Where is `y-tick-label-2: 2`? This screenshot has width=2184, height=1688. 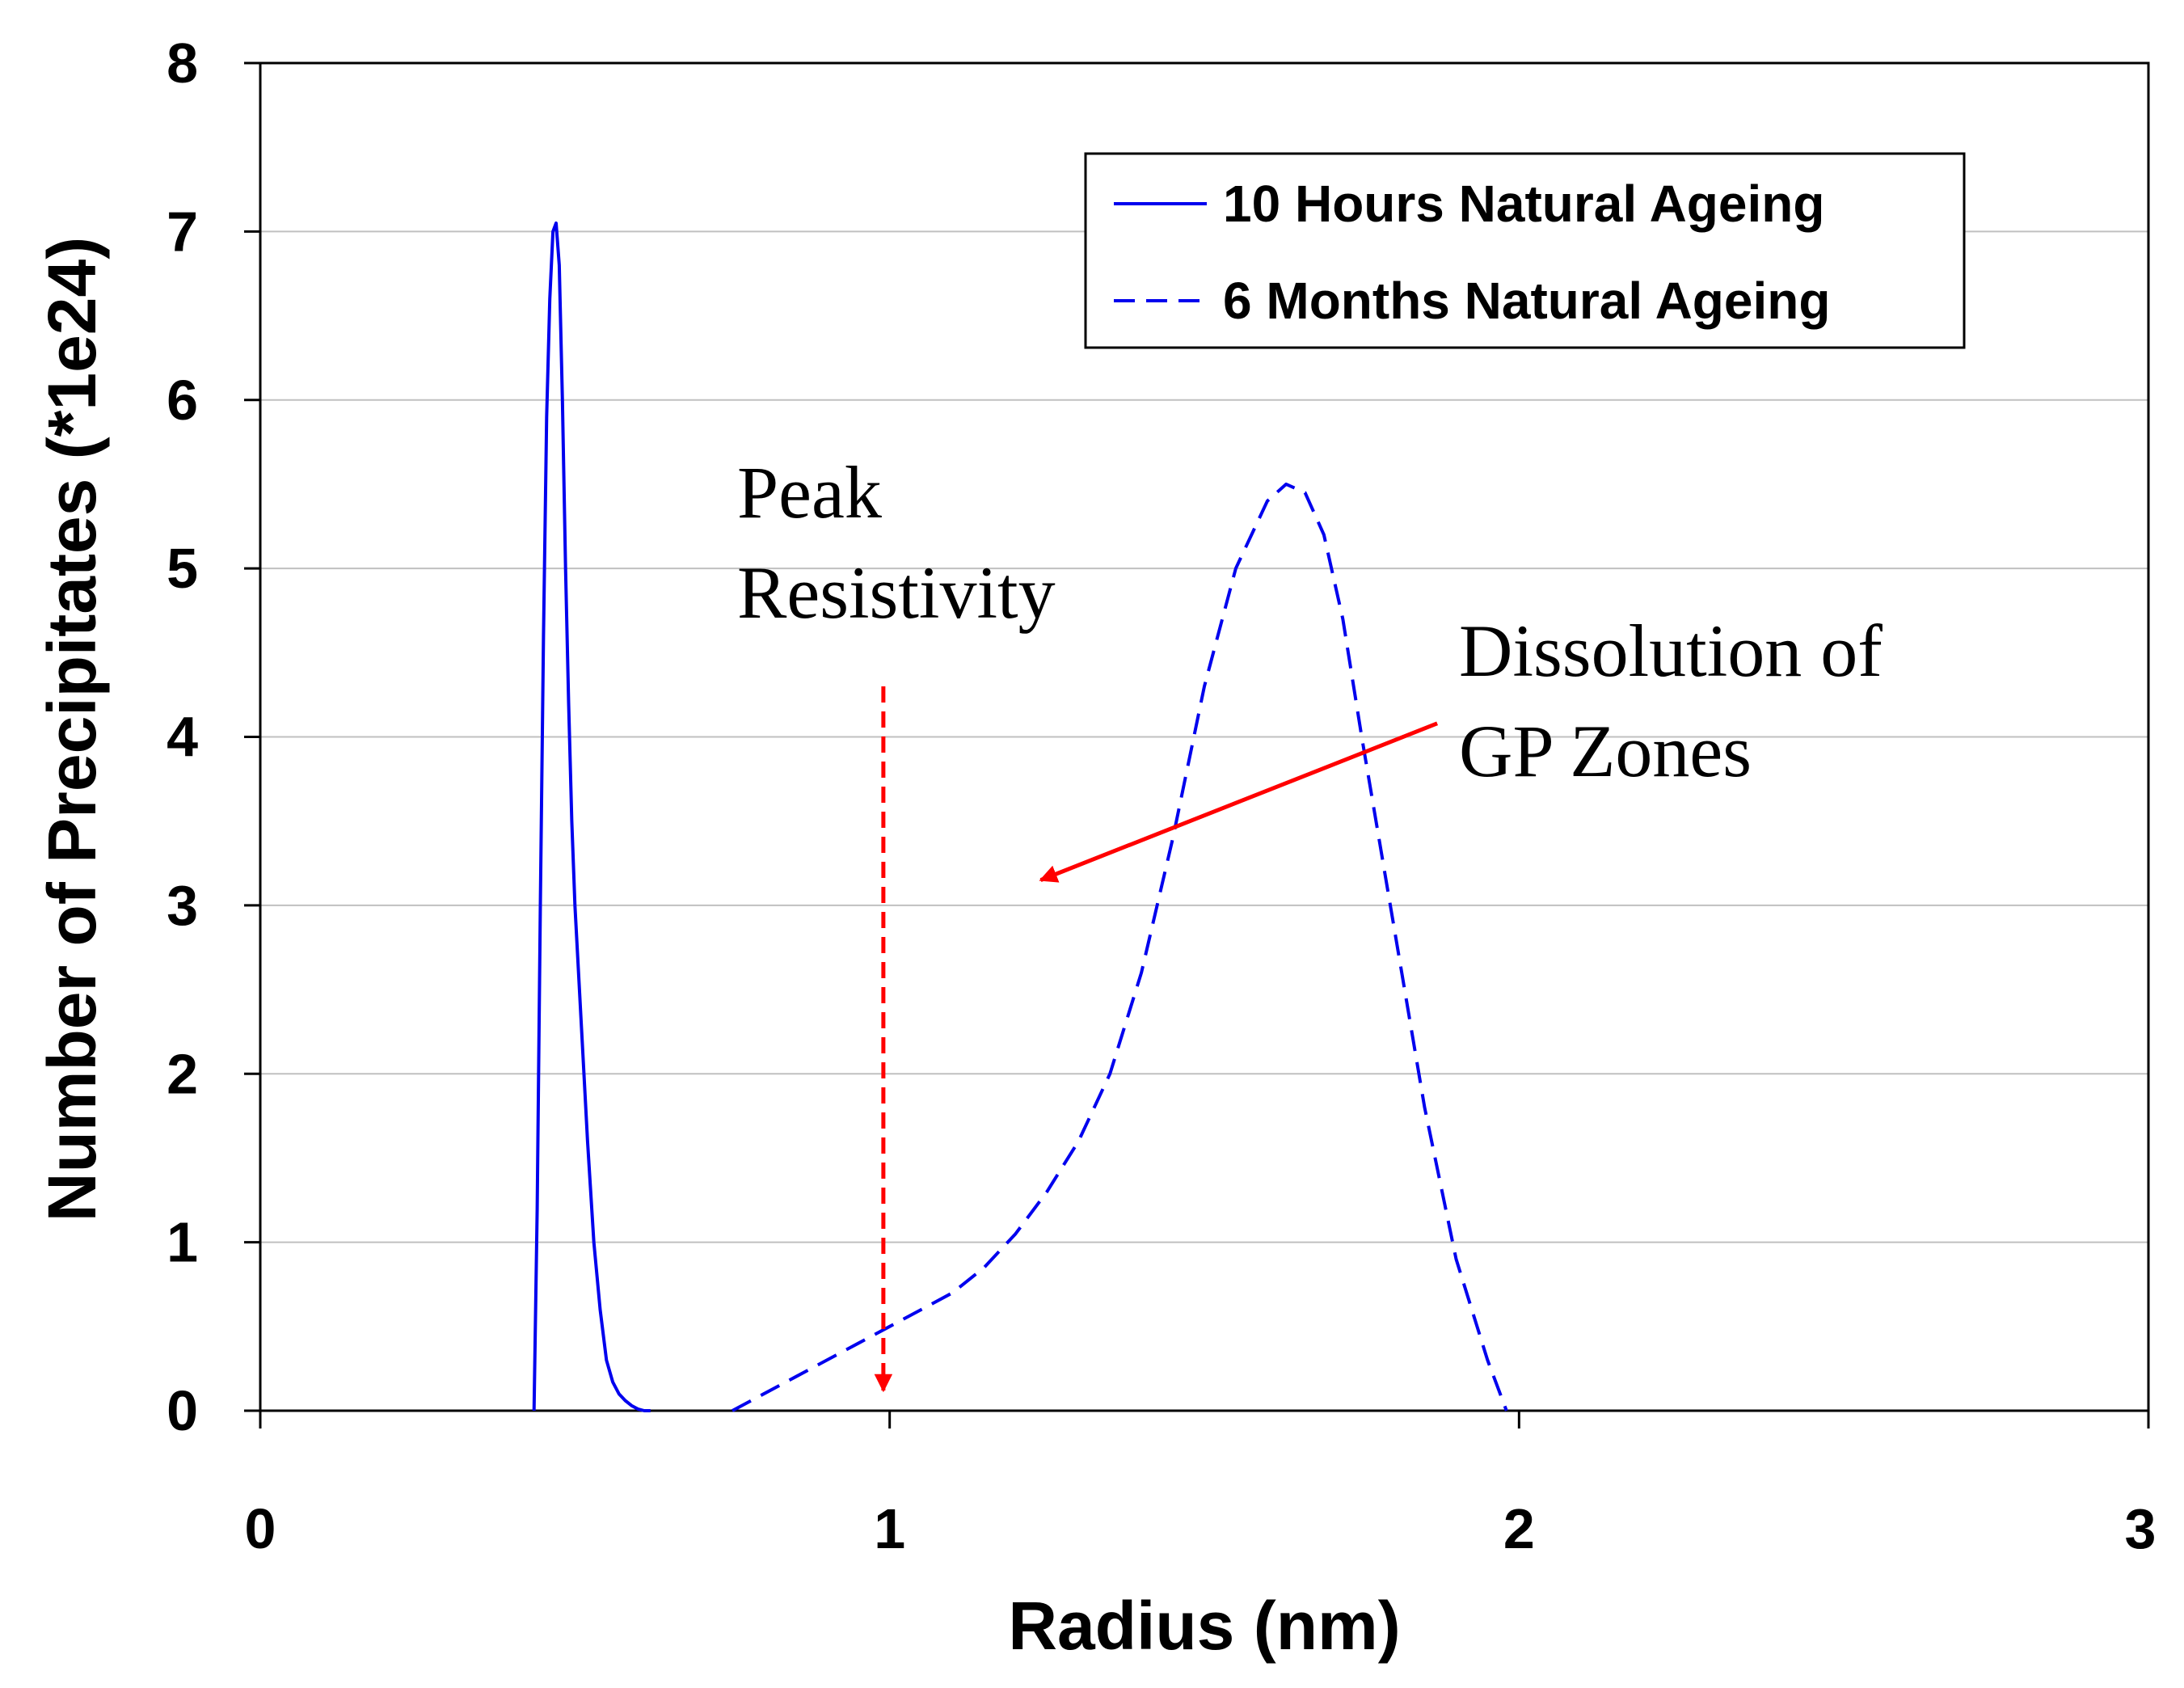
y-tick-label-2: 2 is located at coordinates (182, 1073).